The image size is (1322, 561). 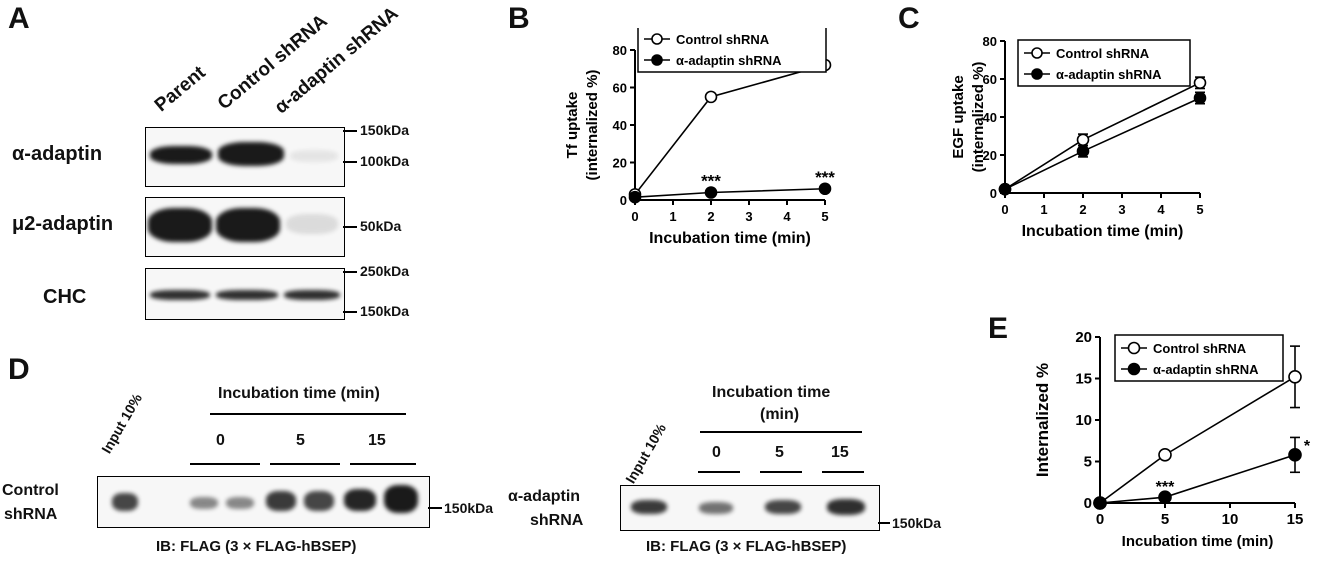 What do you see at coordinates (646, 453) in the screenshot?
I see `input-label-right: Input 10%` at bounding box center [646, 453].